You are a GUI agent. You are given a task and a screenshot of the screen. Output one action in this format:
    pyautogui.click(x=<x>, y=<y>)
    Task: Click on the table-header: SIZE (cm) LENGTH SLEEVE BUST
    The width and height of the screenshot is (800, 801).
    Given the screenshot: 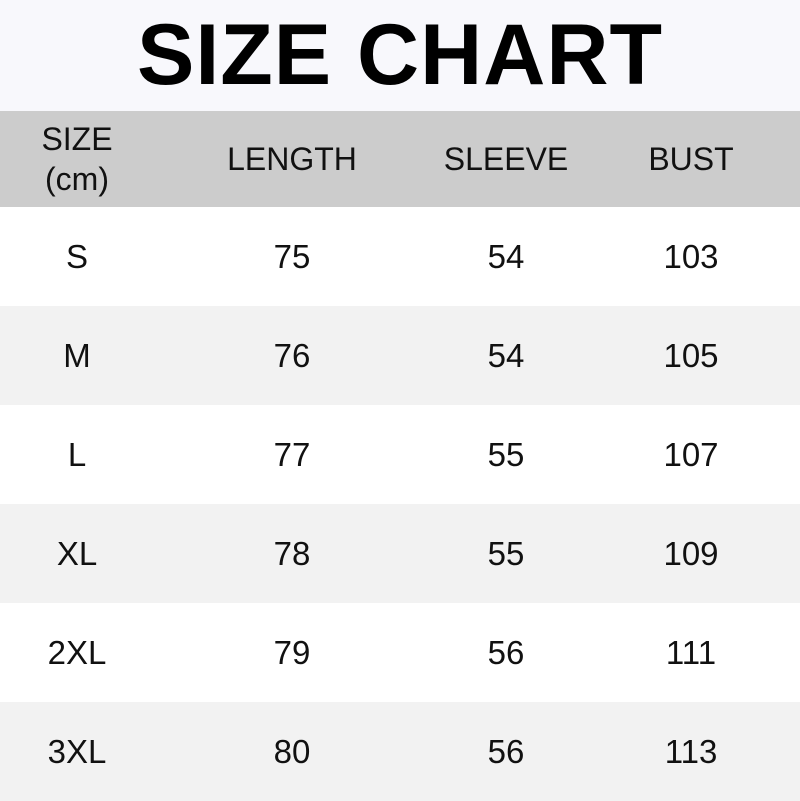 What is the action you would take?
    pyautogui.click(x=400, y=159)
    